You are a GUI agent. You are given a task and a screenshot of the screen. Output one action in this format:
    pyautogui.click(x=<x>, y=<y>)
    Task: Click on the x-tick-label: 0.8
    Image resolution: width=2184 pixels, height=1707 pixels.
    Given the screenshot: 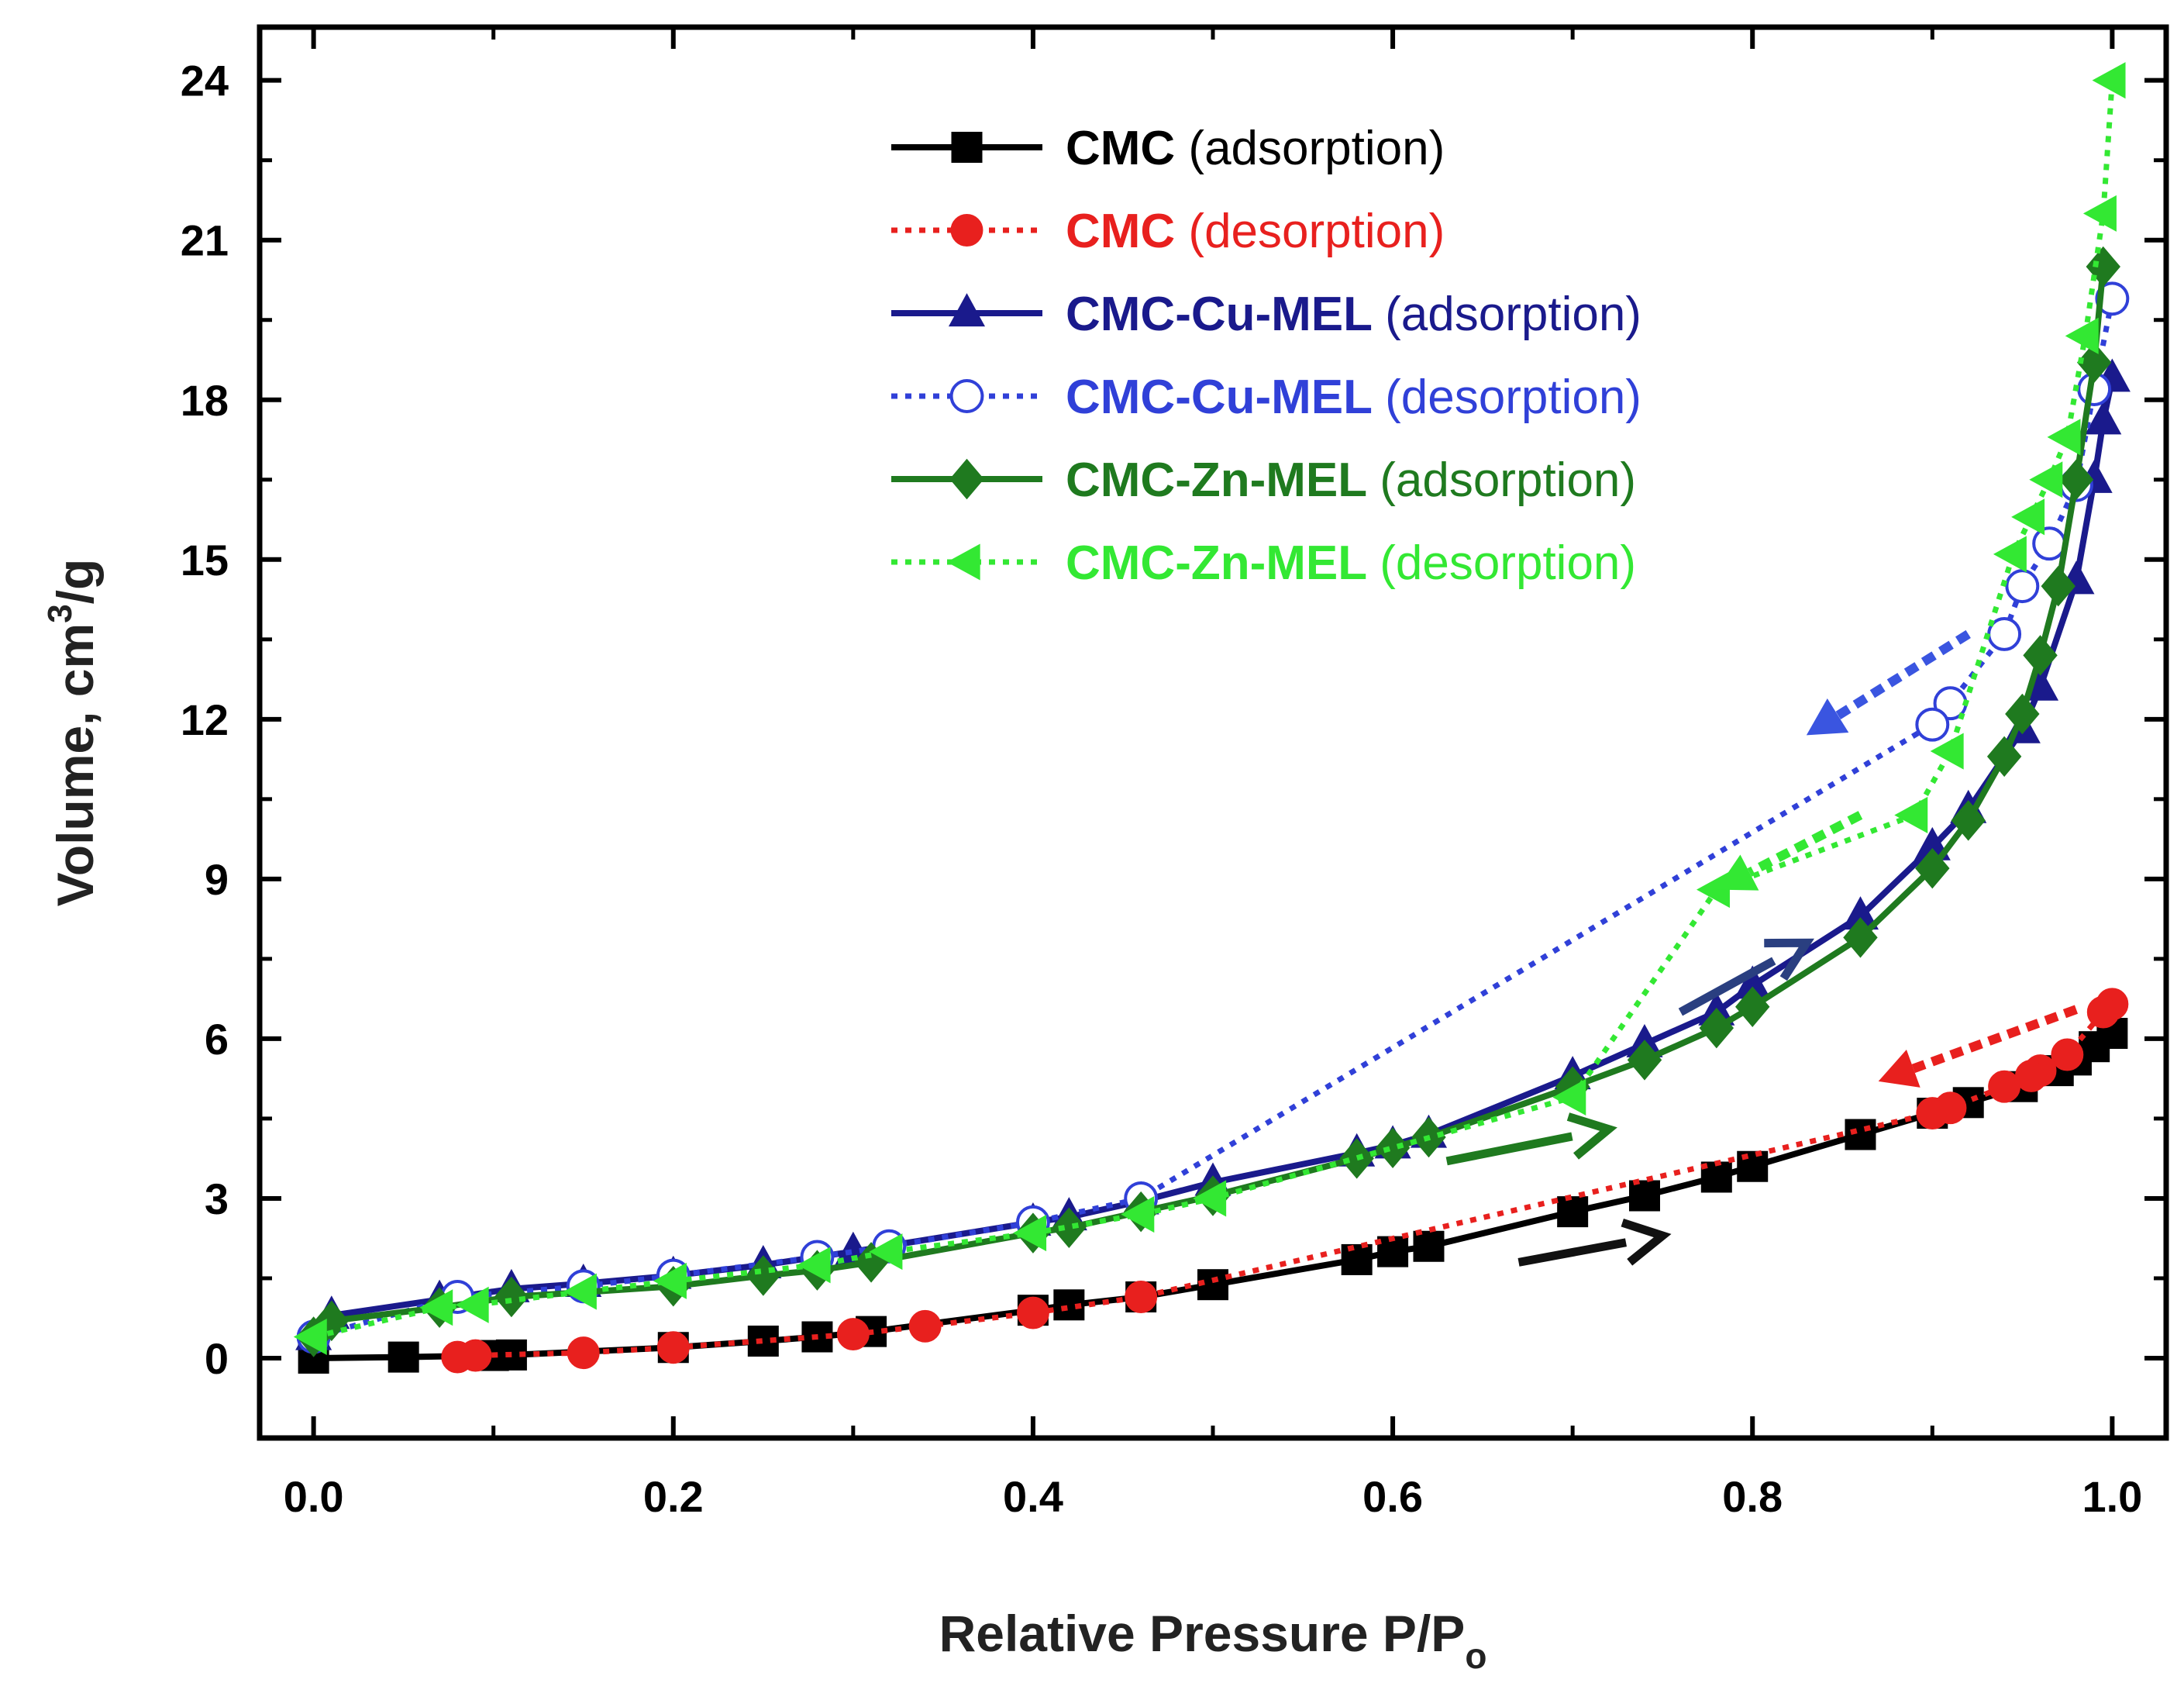 What is the action you would take?
    pyautogui.click(x=1753, y=1496)
    